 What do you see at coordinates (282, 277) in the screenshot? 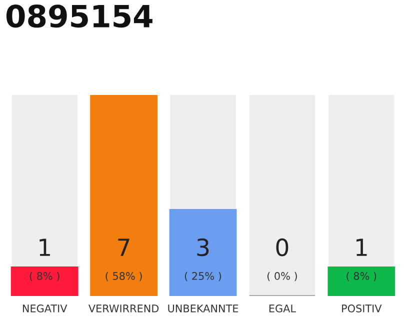
I see `annotation: ( 0% )` at bounding box center [282, 277].